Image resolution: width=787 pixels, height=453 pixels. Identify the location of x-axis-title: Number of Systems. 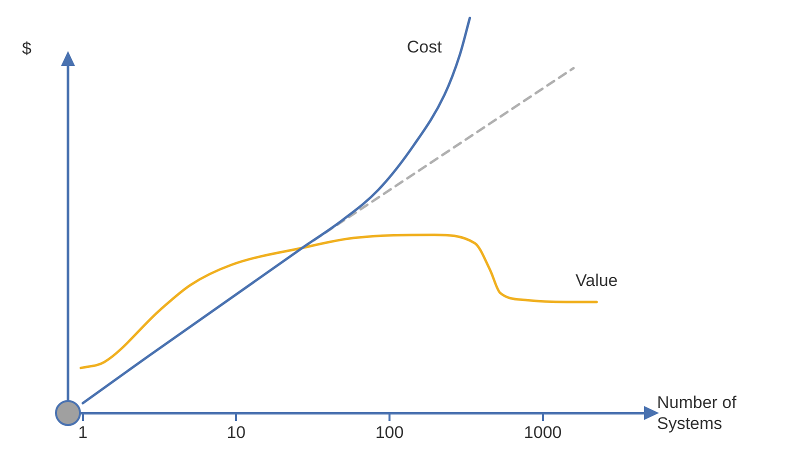
(697, 413).